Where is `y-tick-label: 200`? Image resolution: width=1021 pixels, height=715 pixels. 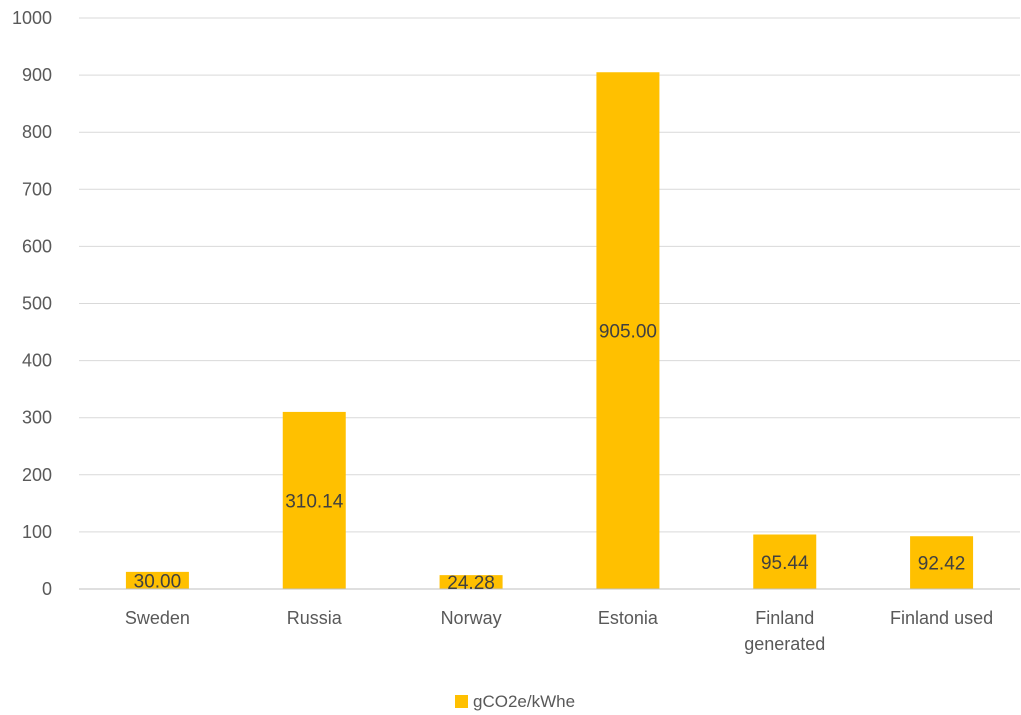
y-tick-label: 200 is located at coordinates (37, 475).